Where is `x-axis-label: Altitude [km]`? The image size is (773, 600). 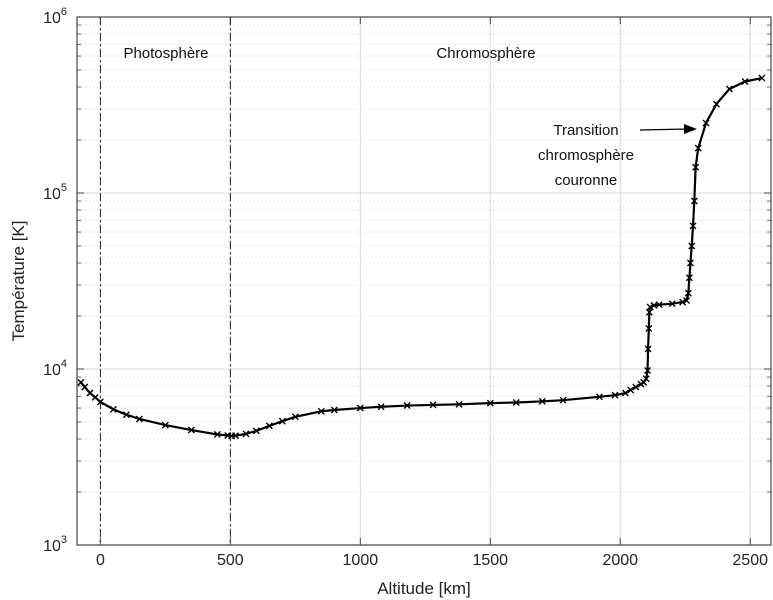
x-axis-label: Altitude [km] is located at coordinates (424, 588).